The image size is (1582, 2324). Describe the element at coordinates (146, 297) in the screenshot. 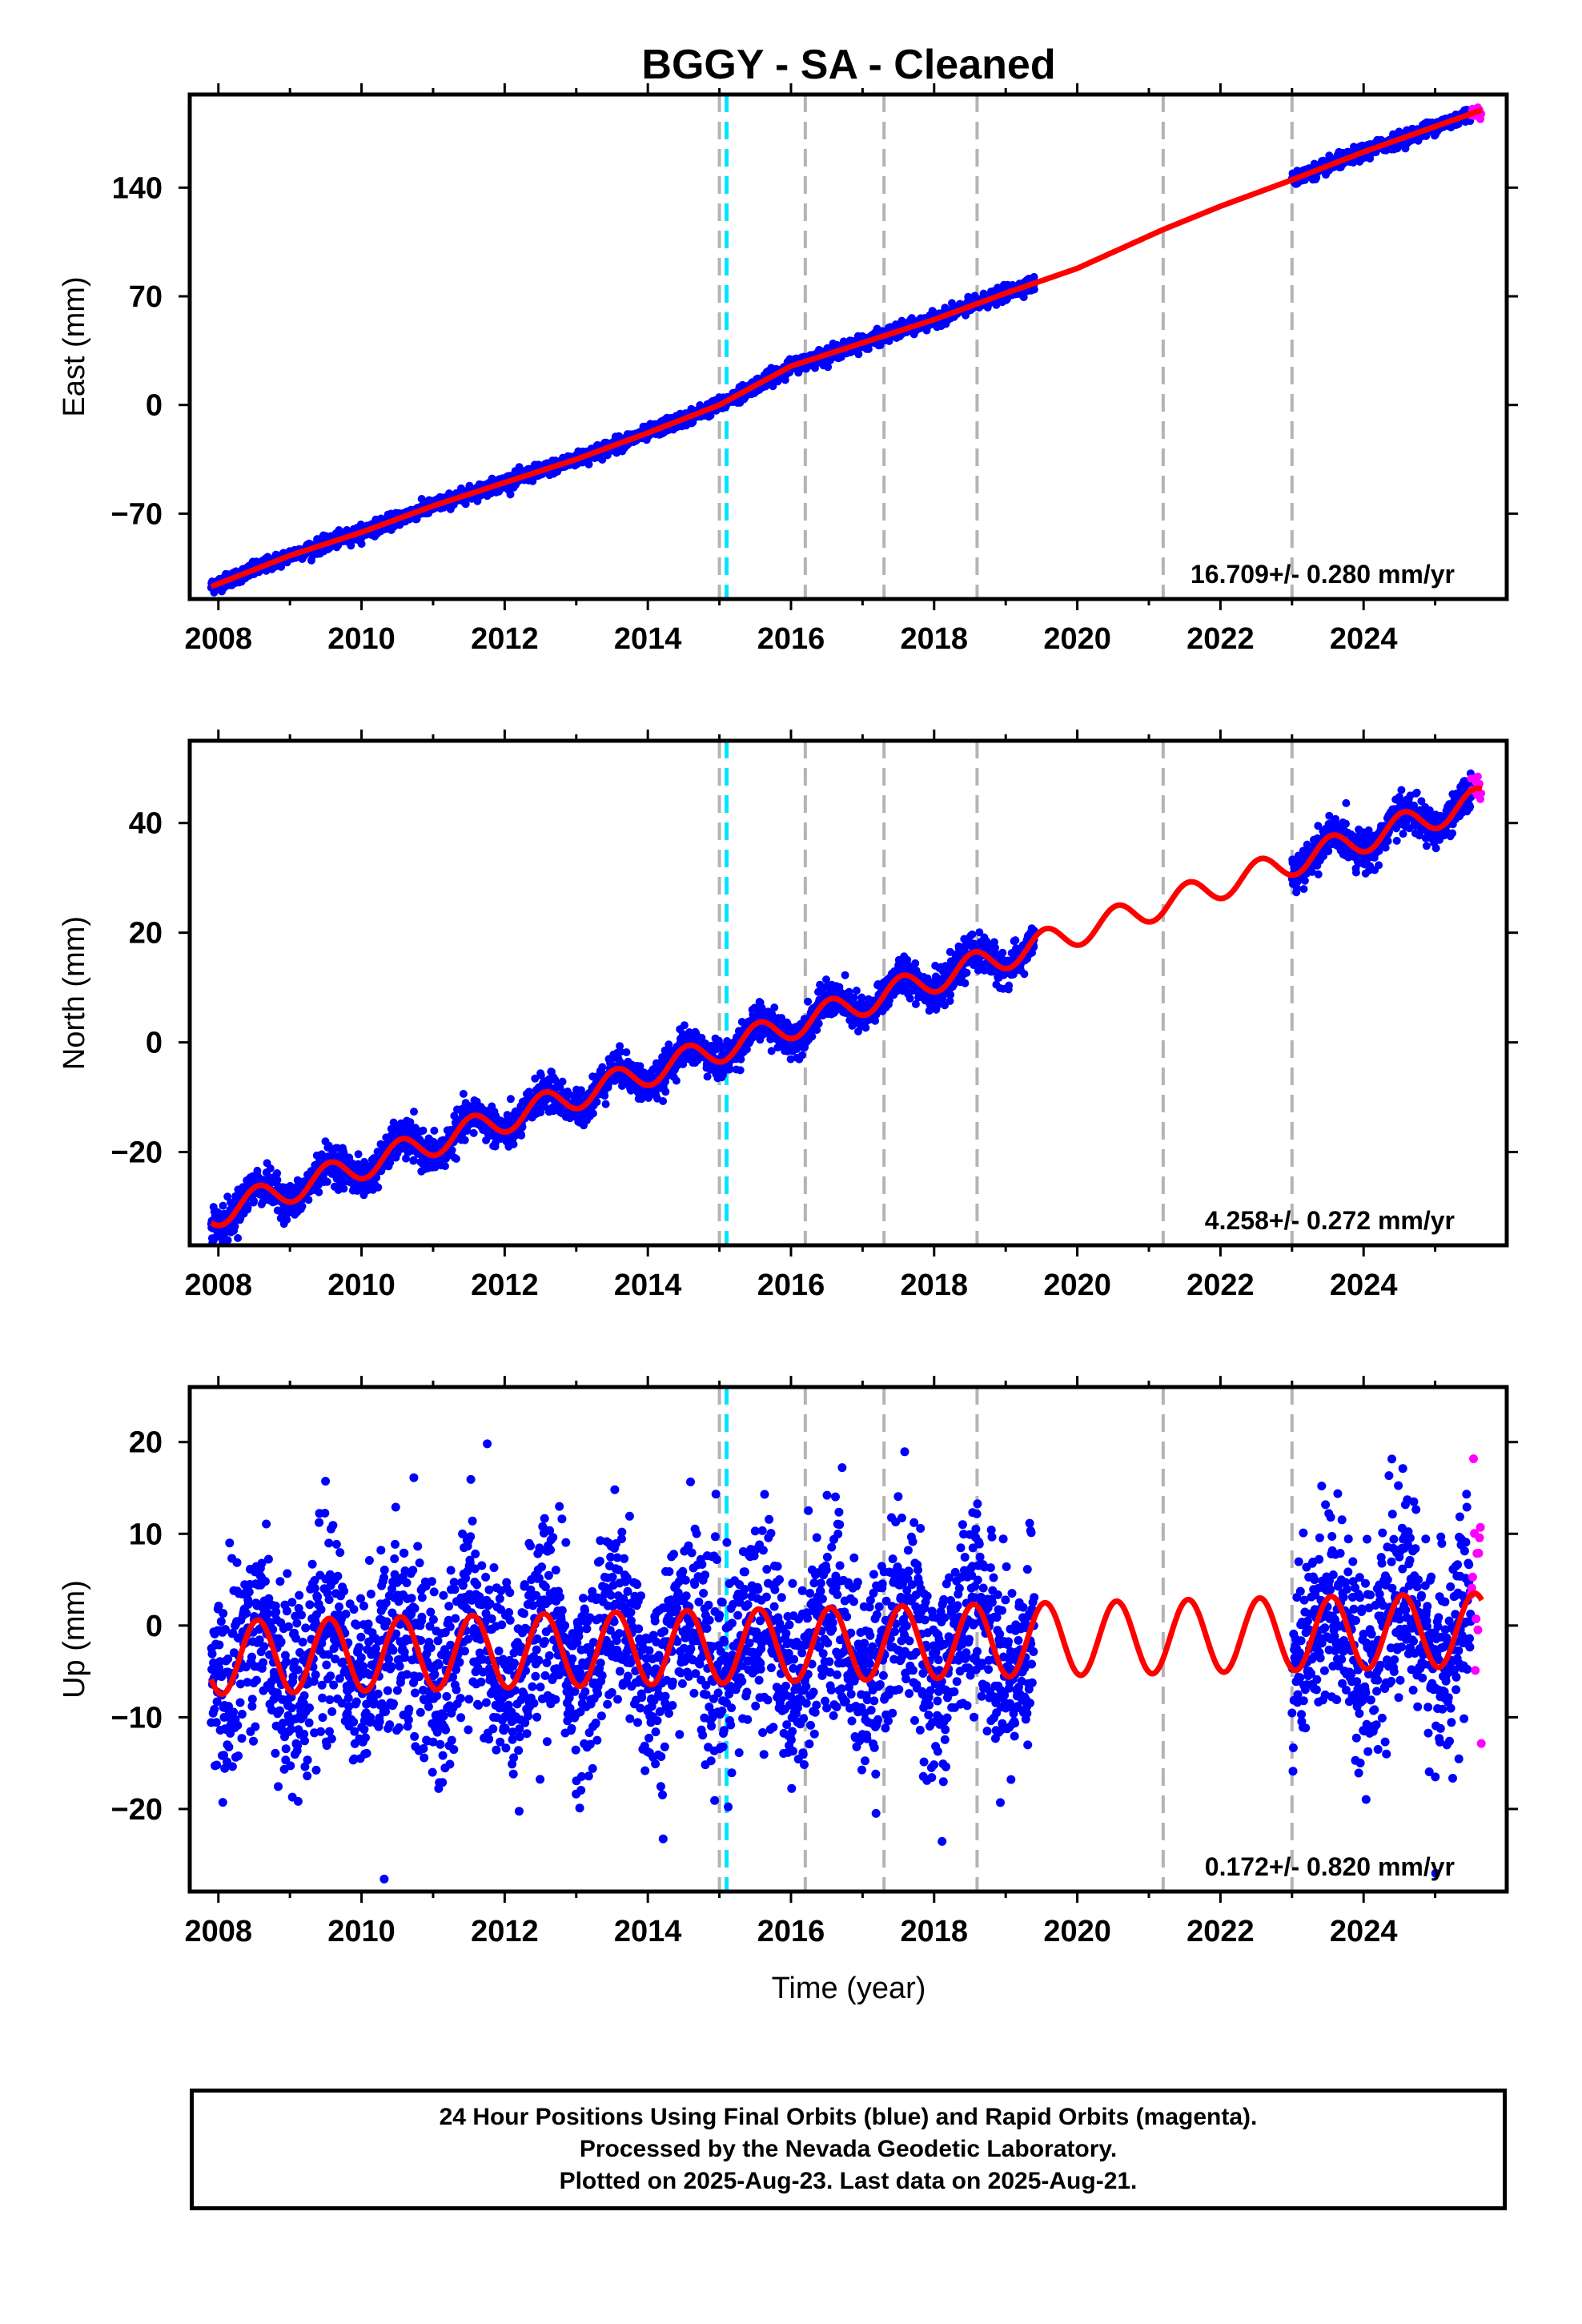

I see `y-tick-label: 70` at that location.